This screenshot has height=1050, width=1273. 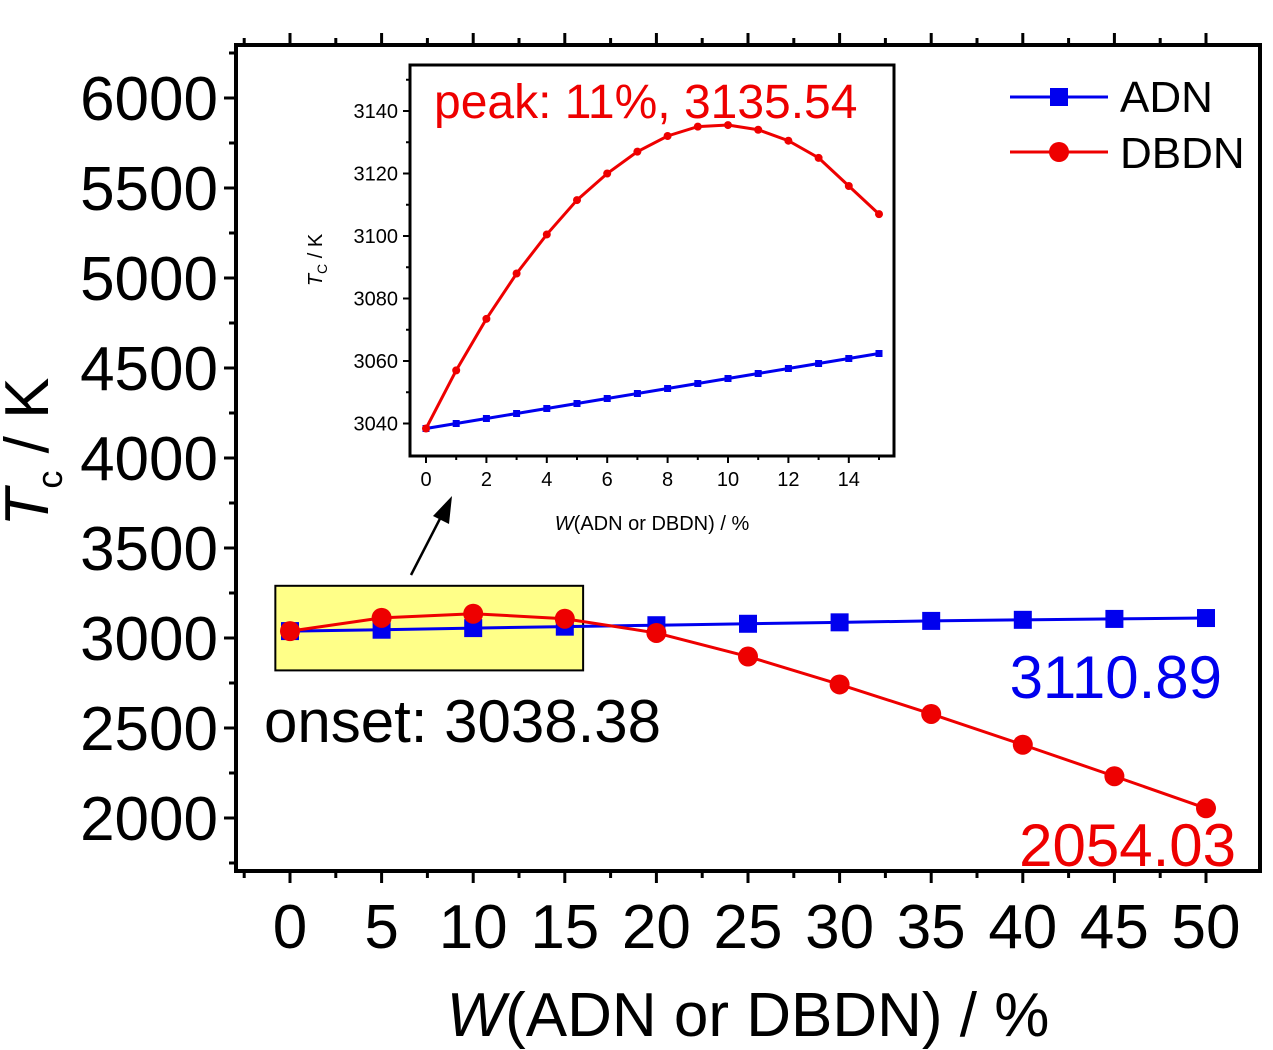 I want to click on inset-y-tick-label: 3080, so click(x=376, y=300).